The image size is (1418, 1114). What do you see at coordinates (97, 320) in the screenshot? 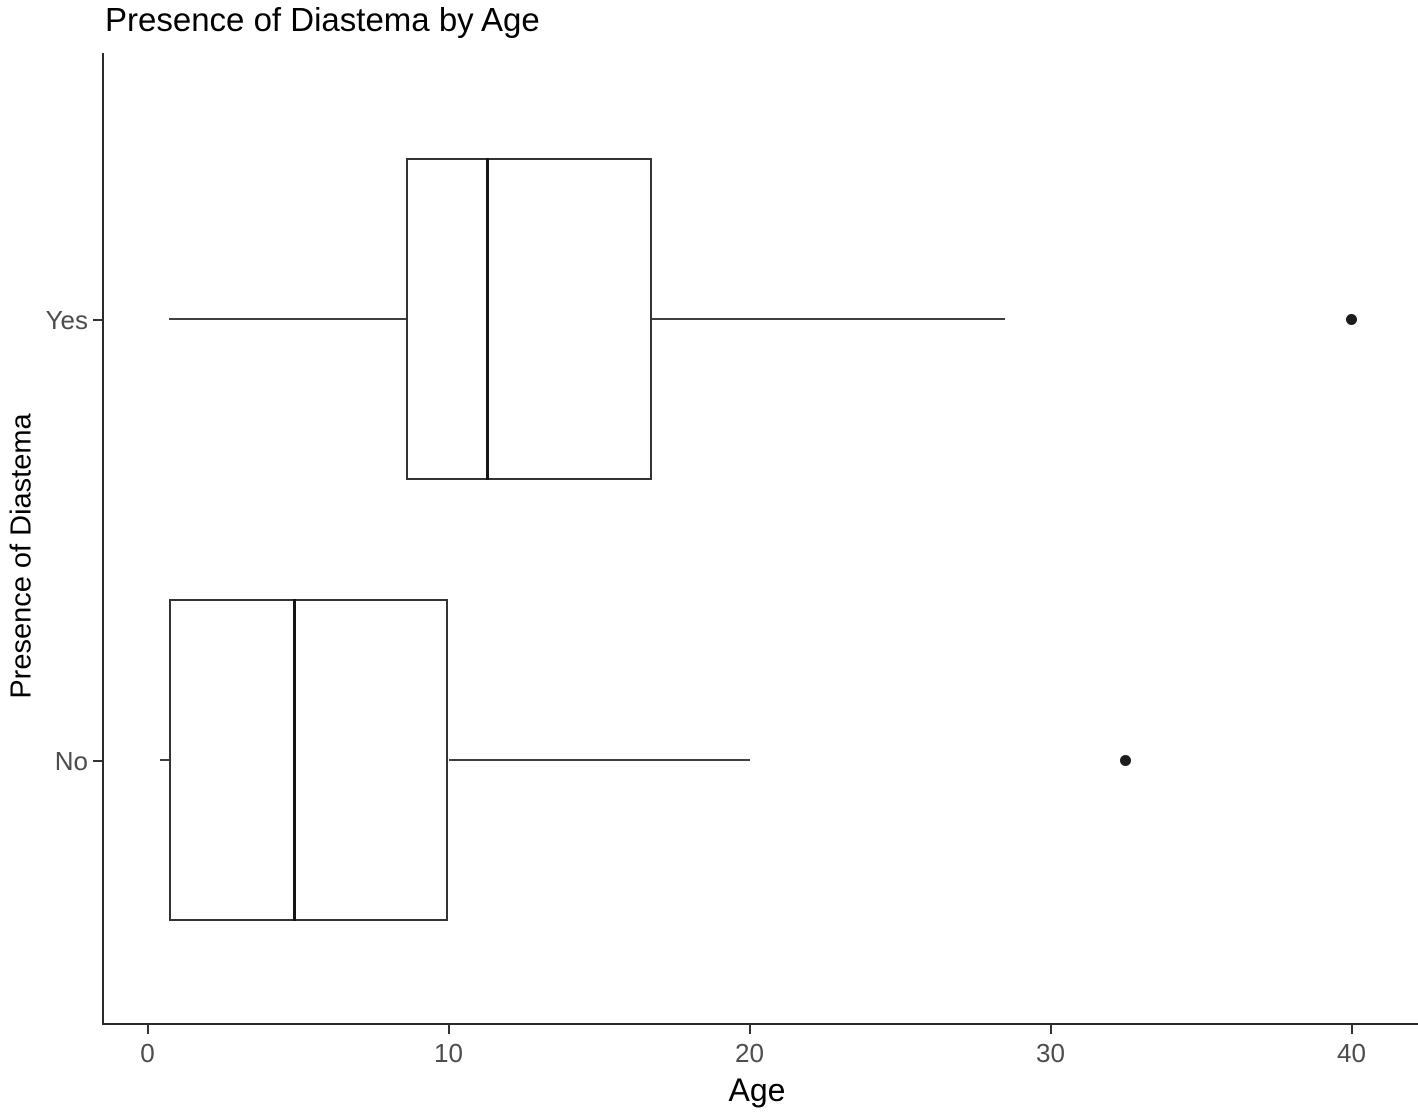
I see `y-tick-mark-yes` at bounding box center [97, 320].